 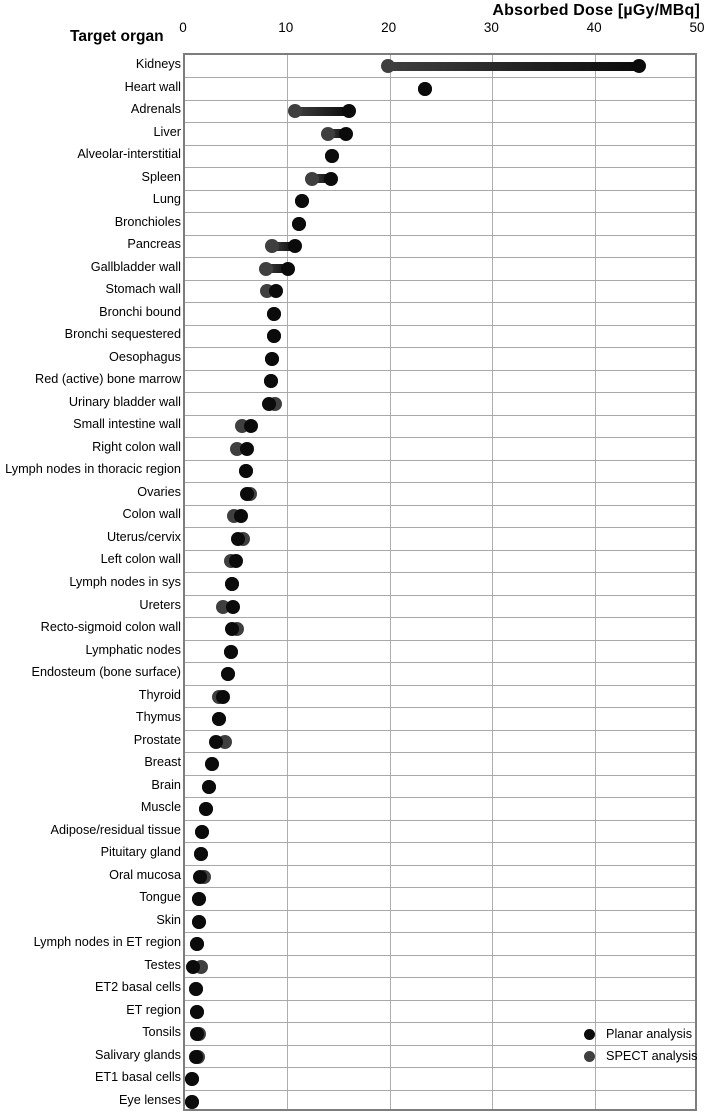 I want to click on organ-label: Small intestine wall, so click(x=127, y=424).